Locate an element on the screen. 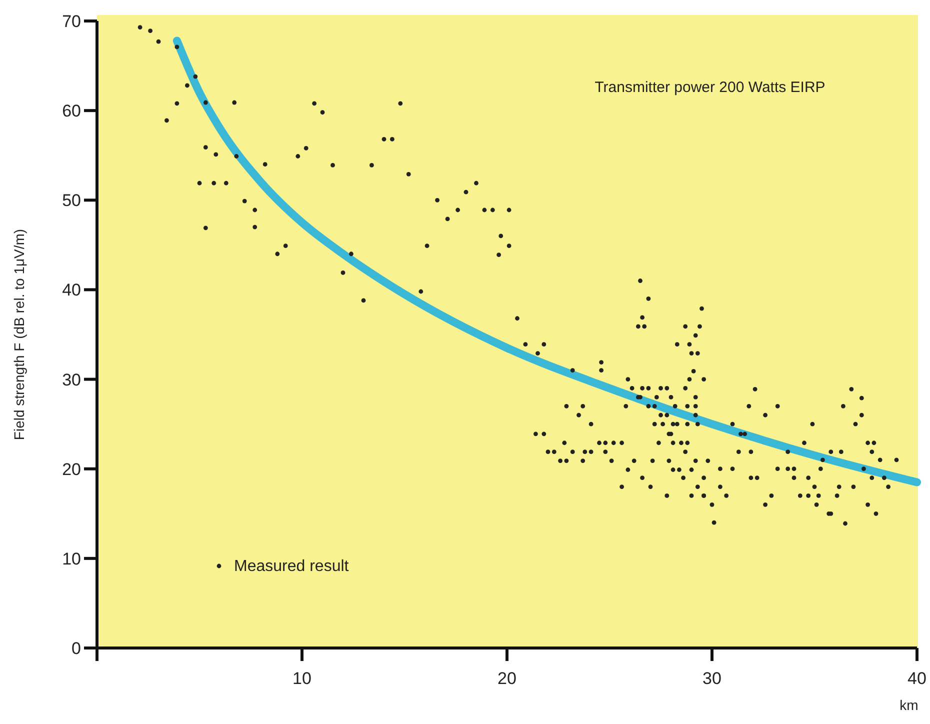  y-tick-label: 0 is located at coordinates (76, 648).